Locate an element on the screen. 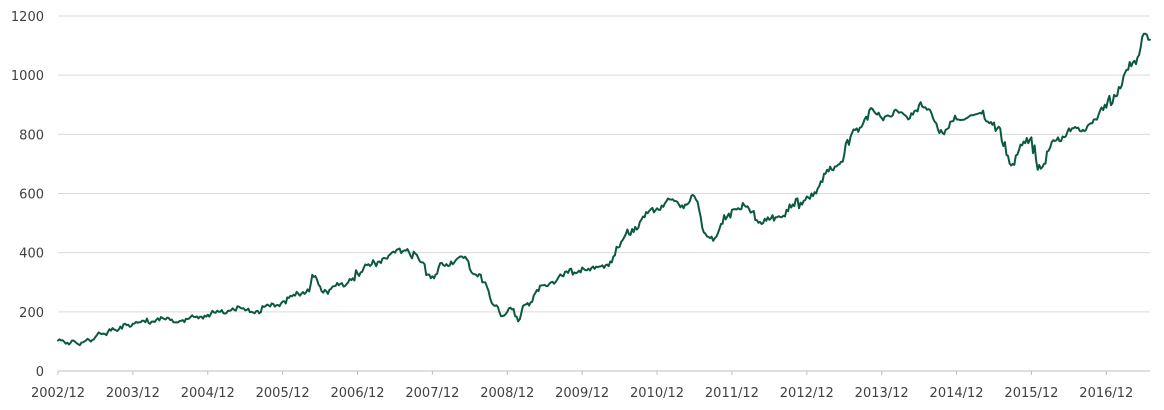 This screenshot has width=1164, height=410. x-tick-label: 2003/12 is located at coordinates (133, 393).